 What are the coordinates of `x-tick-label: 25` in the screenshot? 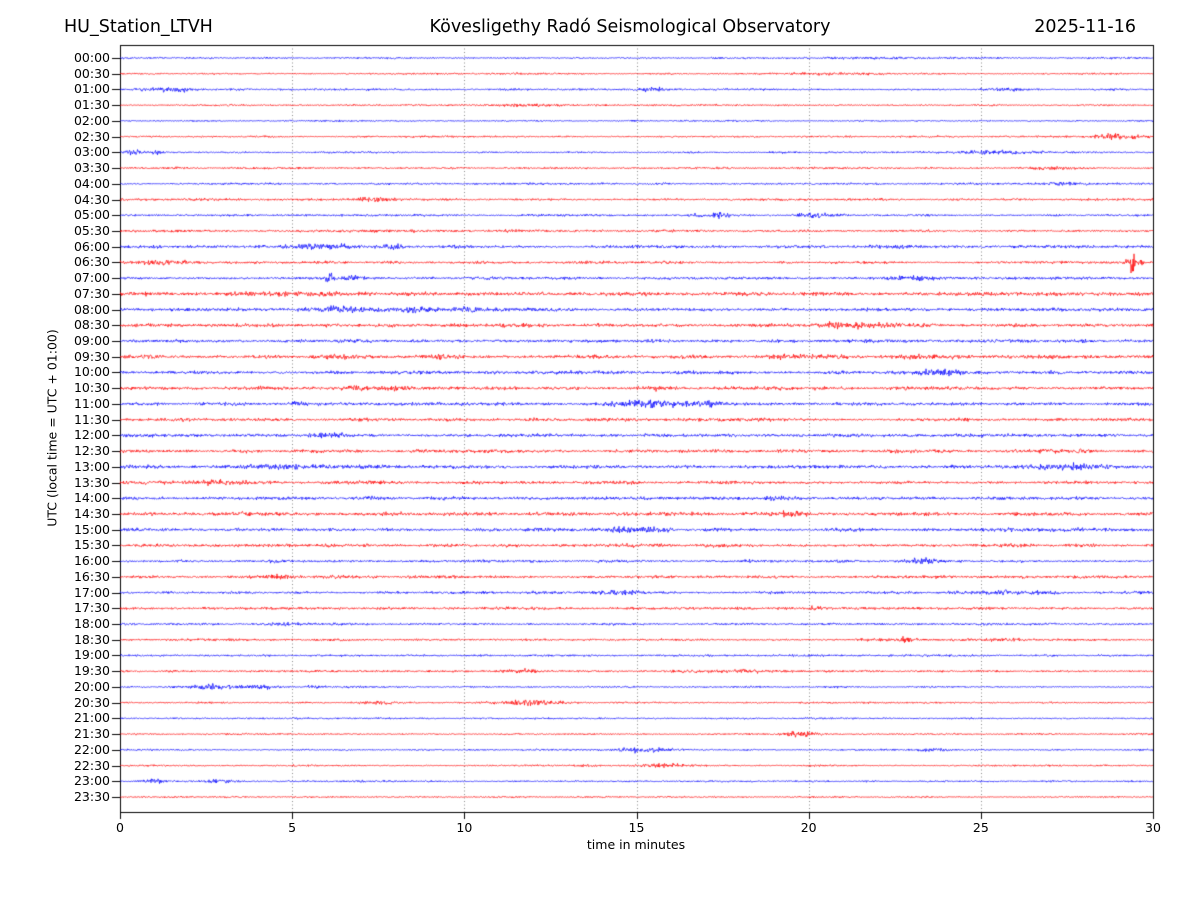 It's located at (980, 827).